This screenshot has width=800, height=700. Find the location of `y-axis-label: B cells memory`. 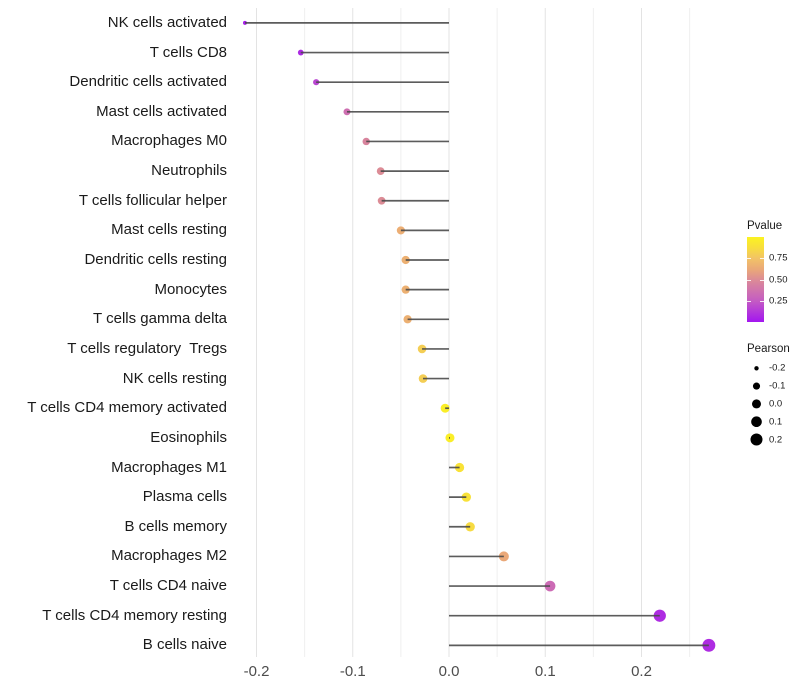

y-axis-label: B cells memory is located at coordinates (175, 526).